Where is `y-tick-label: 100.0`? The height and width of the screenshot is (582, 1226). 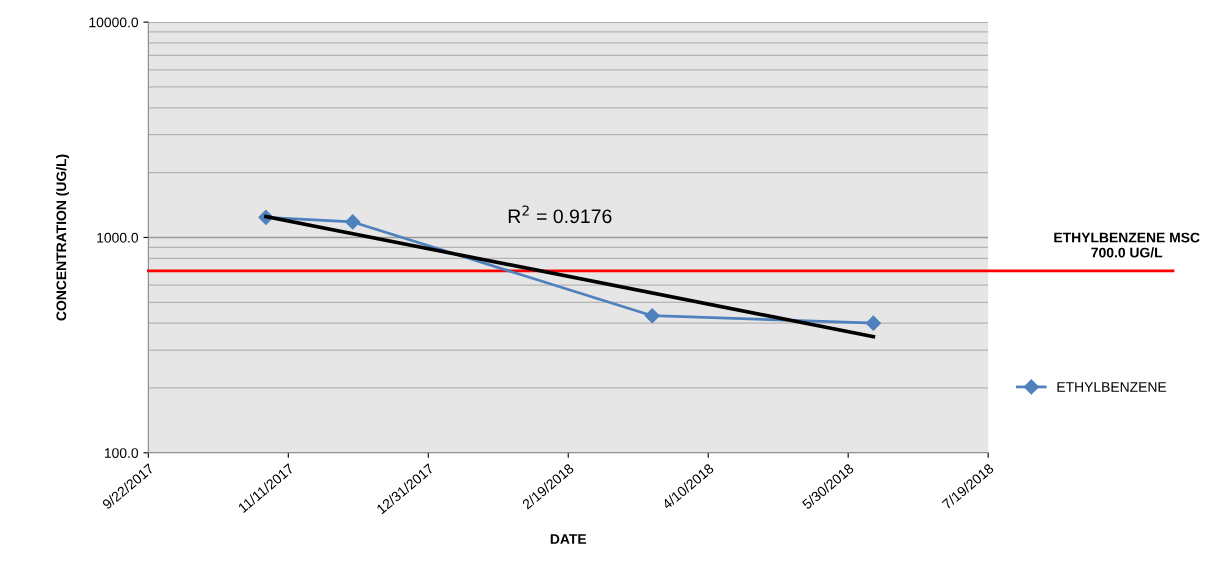
y-tick-label: 100.0 is located at coordinates (121, 453).